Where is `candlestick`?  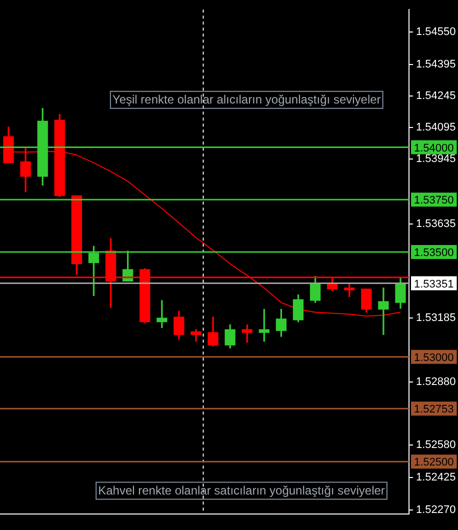 candlestick is located at coordinates (383, 311).